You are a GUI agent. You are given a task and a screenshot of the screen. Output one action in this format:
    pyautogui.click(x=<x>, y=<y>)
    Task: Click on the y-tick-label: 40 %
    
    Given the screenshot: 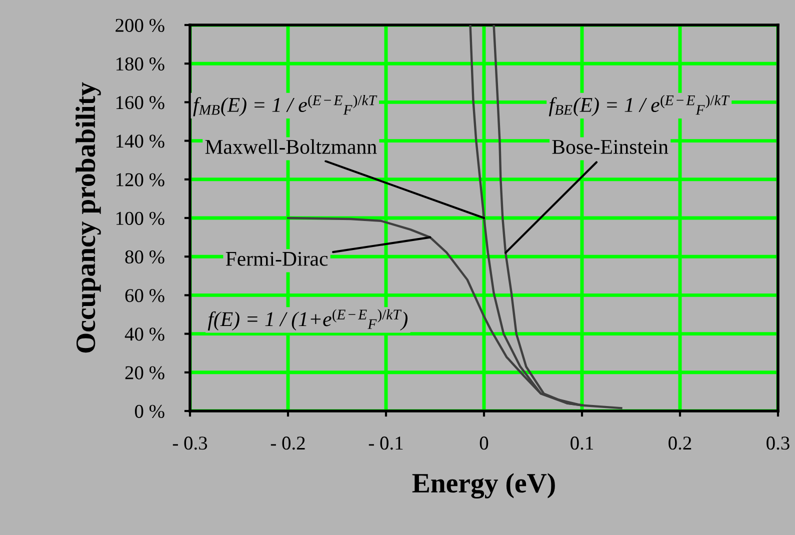 What is the action you would take?
    pyautogui.click(x=144, y=334)
    